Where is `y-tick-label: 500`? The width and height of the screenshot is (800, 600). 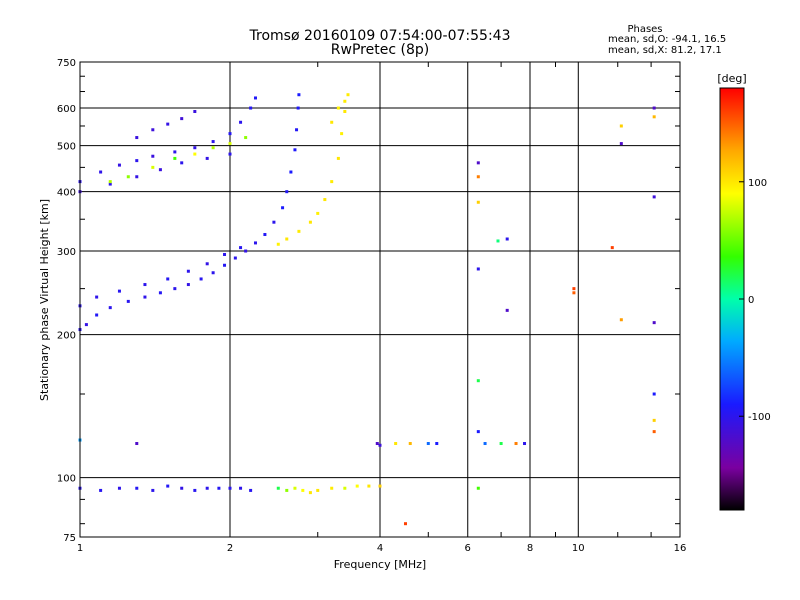 y-tick-label: 500 is located at coordinates (66, 147).